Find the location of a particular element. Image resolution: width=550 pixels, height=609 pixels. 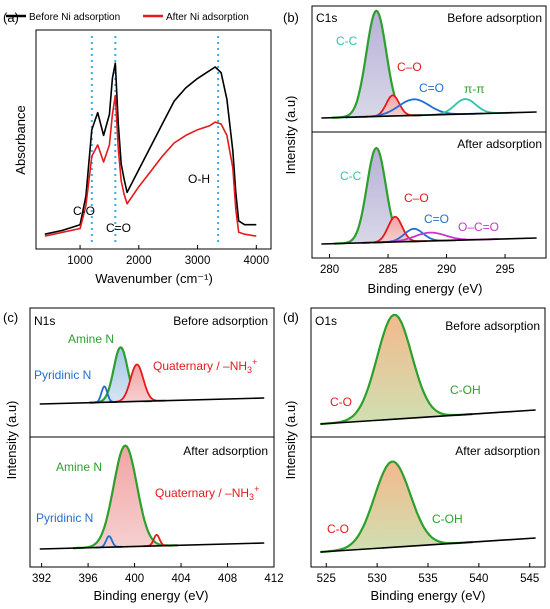

x-ticks-a: 1000 2000 3000 4000 is located at coordinates (168, 256).